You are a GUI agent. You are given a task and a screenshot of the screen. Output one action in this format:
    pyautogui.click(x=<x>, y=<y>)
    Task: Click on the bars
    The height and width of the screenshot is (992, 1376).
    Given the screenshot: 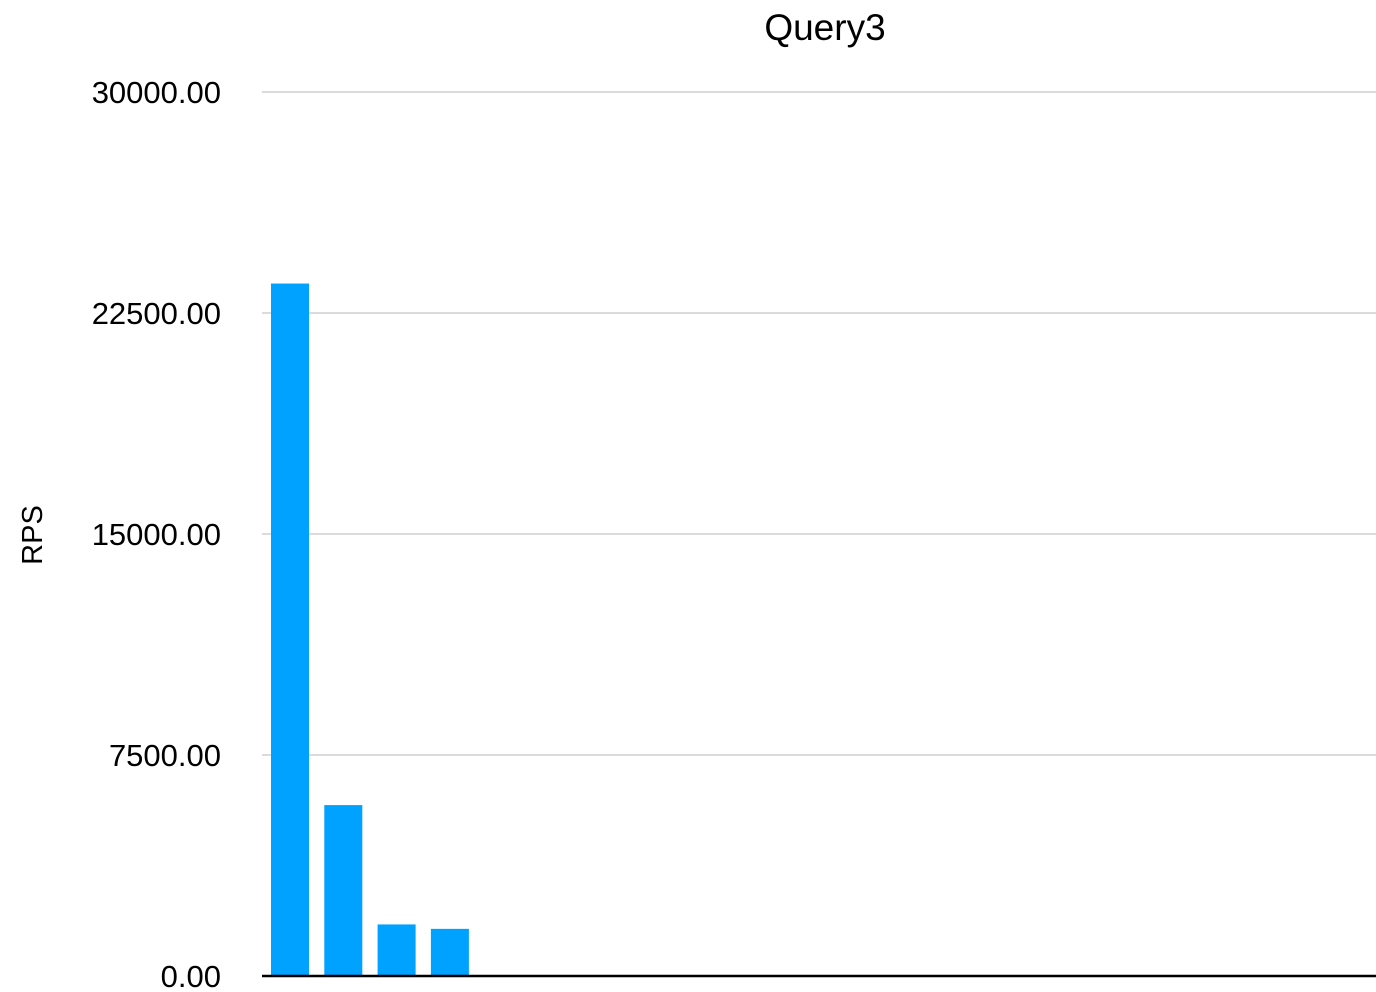 What is the action you would take?
    pyautogui.click(x=370, y=629)
    